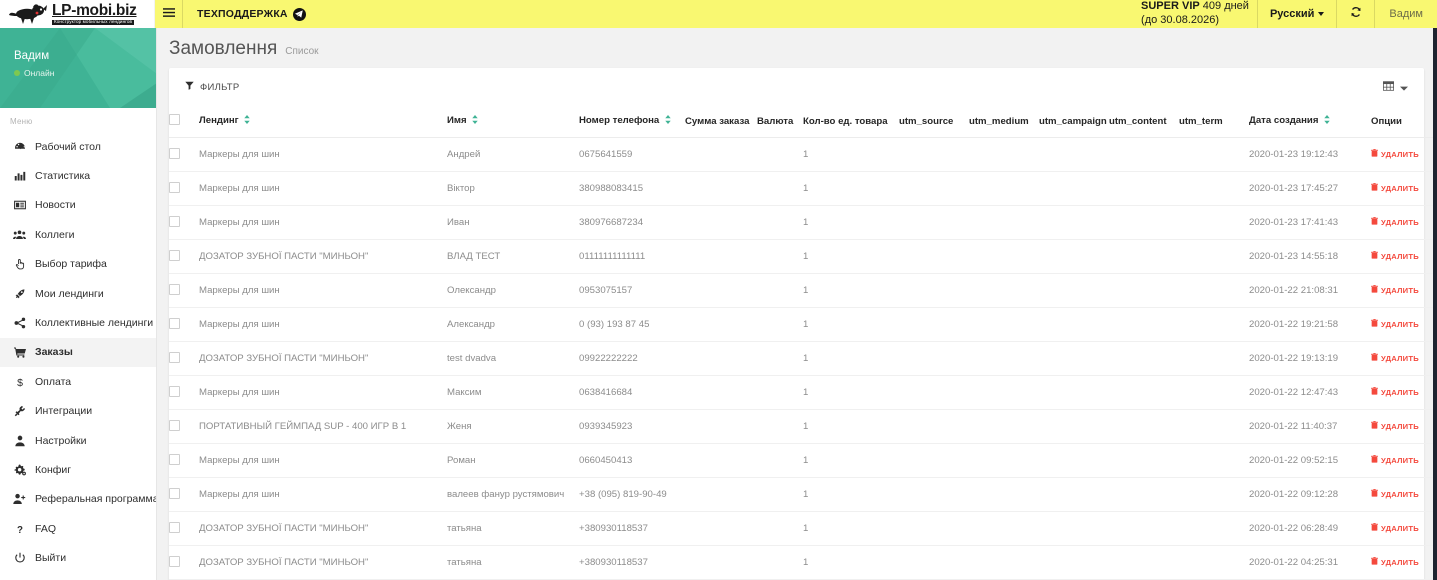  What do you see at coordinates (1310, 460) in the screenshot?
I see `cell-date: 2020-01-22 09:52:15` at bounding box center [1310, 460].